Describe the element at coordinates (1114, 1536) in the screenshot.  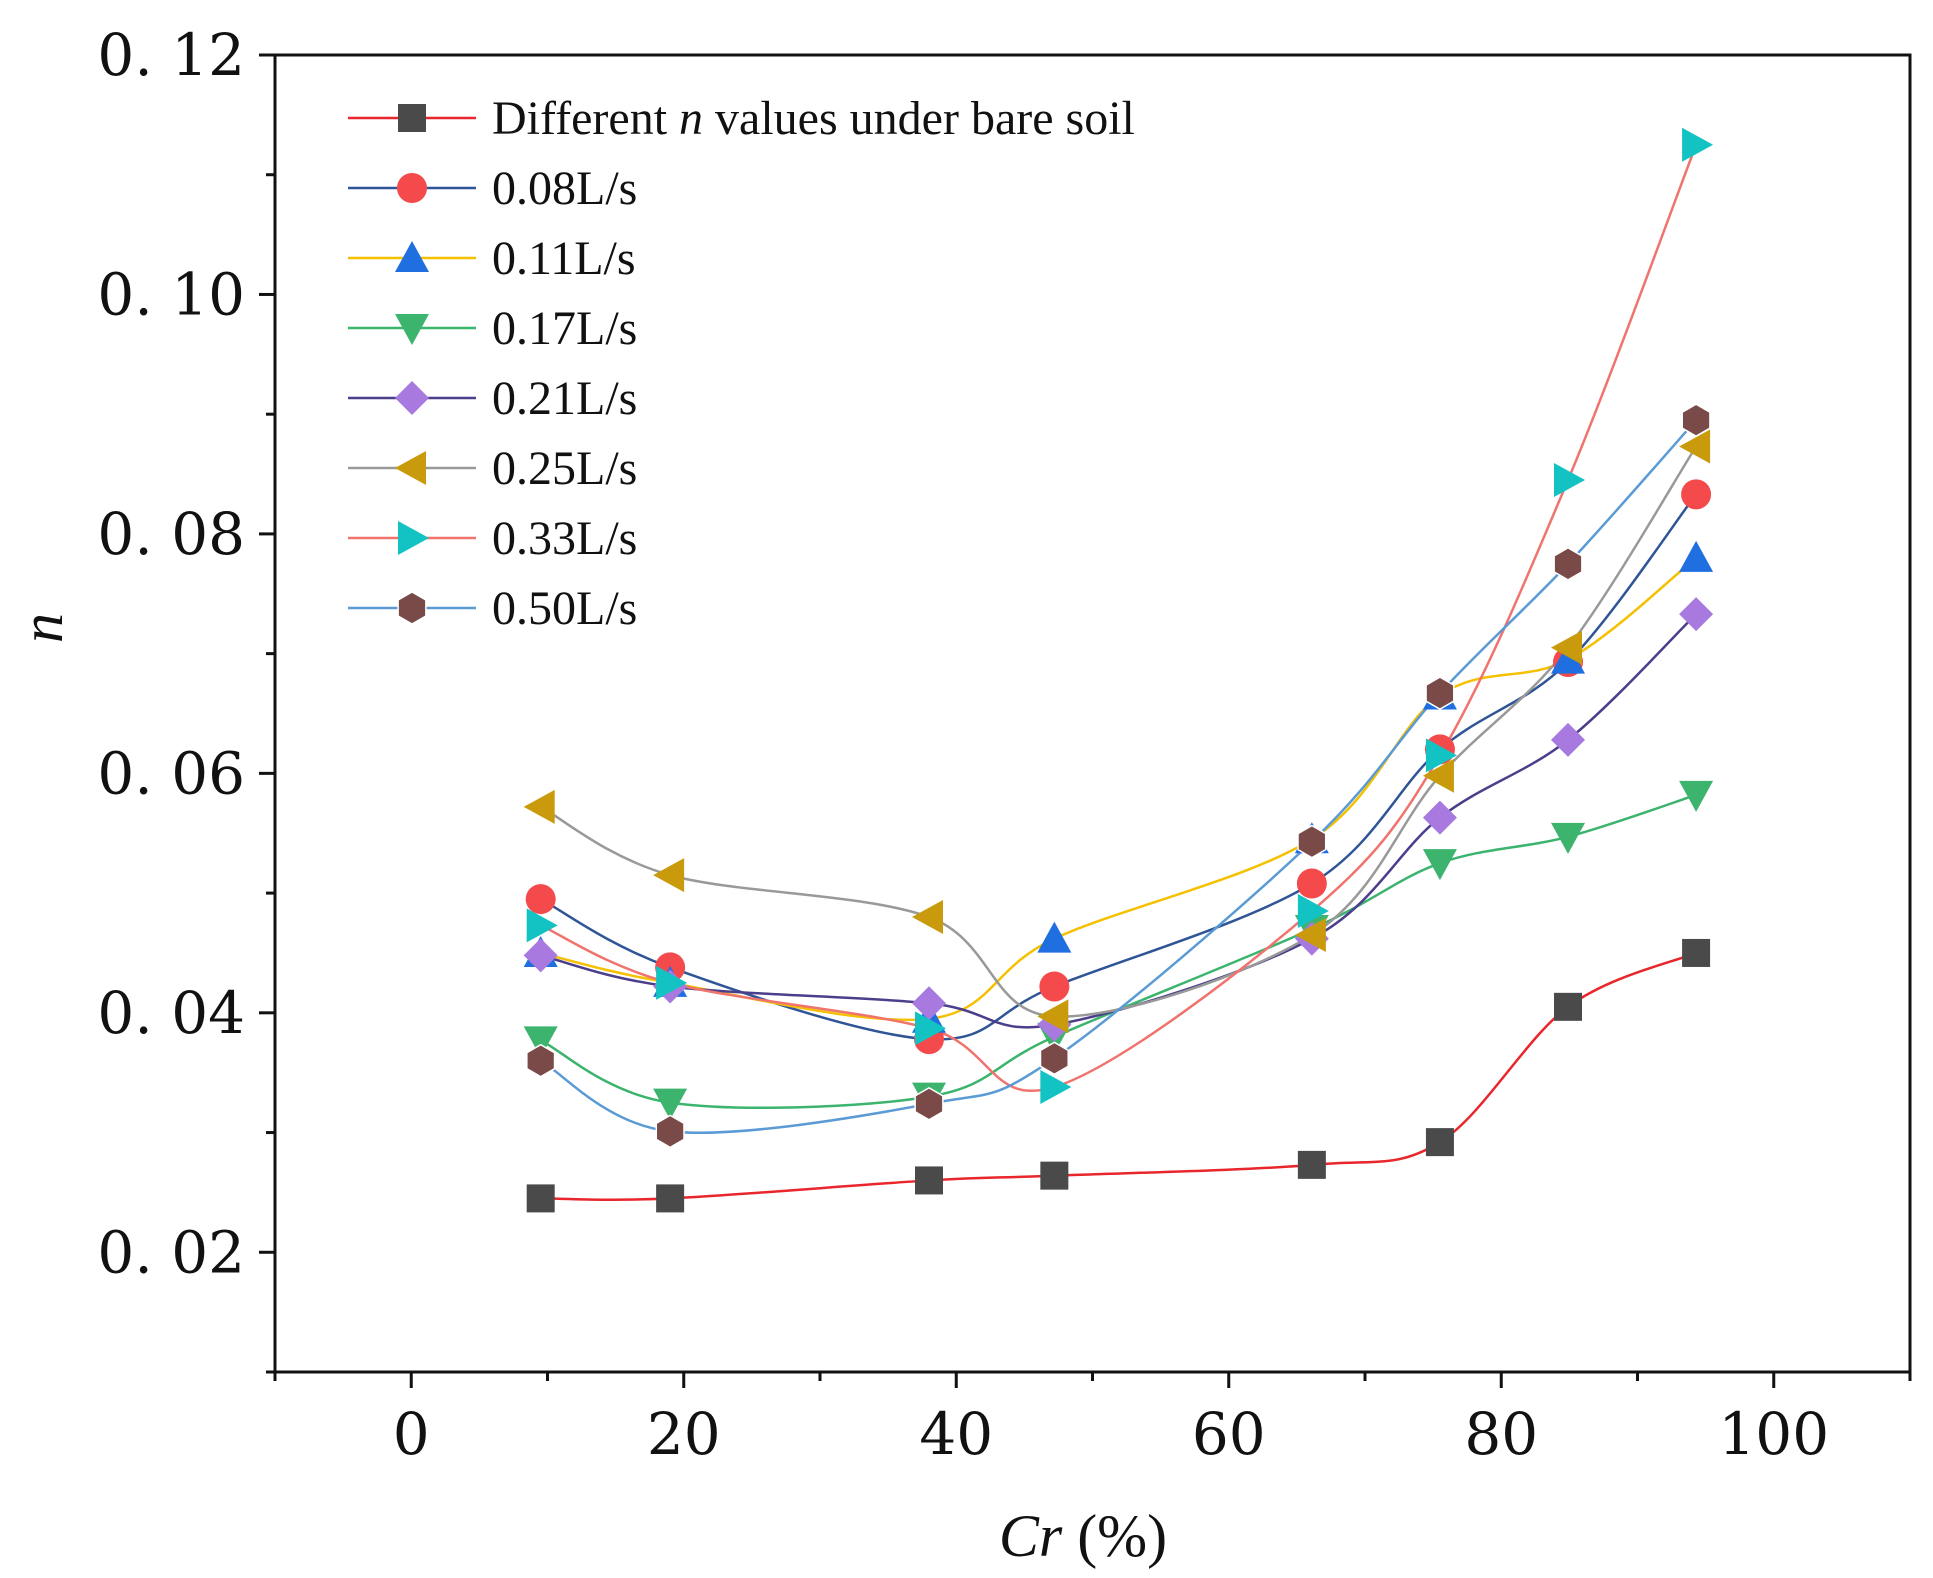
I see `x-axis-title-unit: (%)` at that location.